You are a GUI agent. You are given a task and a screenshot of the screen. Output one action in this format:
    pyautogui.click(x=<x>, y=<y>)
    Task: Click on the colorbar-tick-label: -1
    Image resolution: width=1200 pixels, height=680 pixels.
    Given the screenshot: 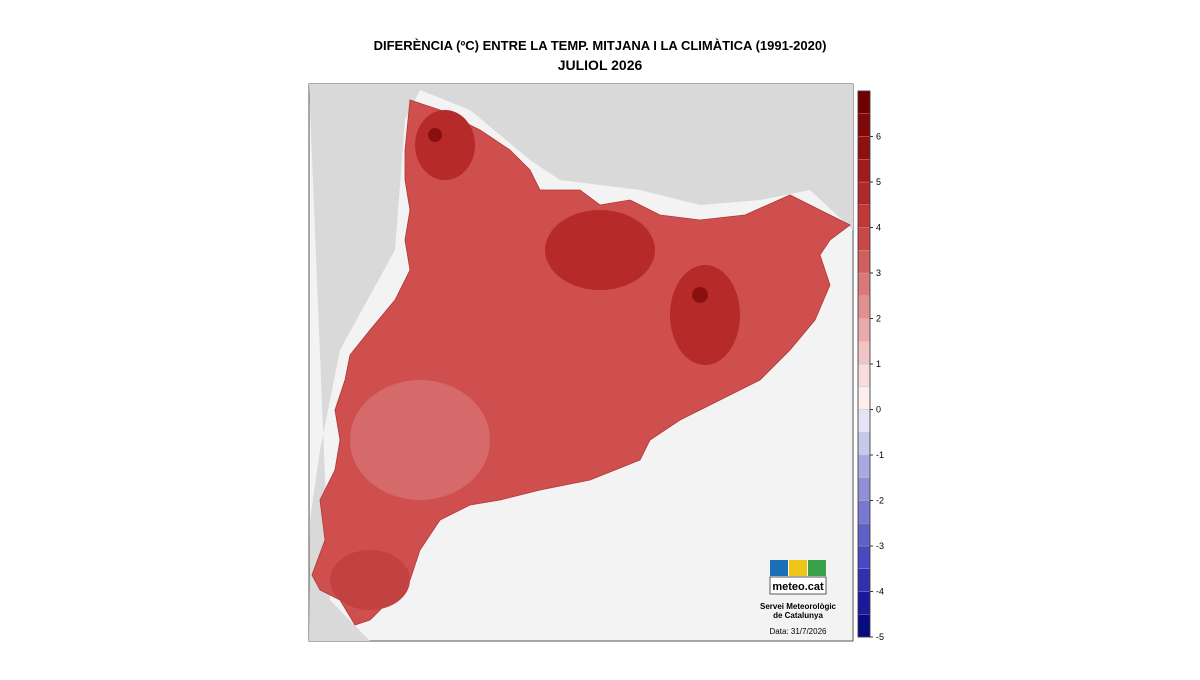 What is the action you would take?
    pyautogui.click(x=880, y=455)
    